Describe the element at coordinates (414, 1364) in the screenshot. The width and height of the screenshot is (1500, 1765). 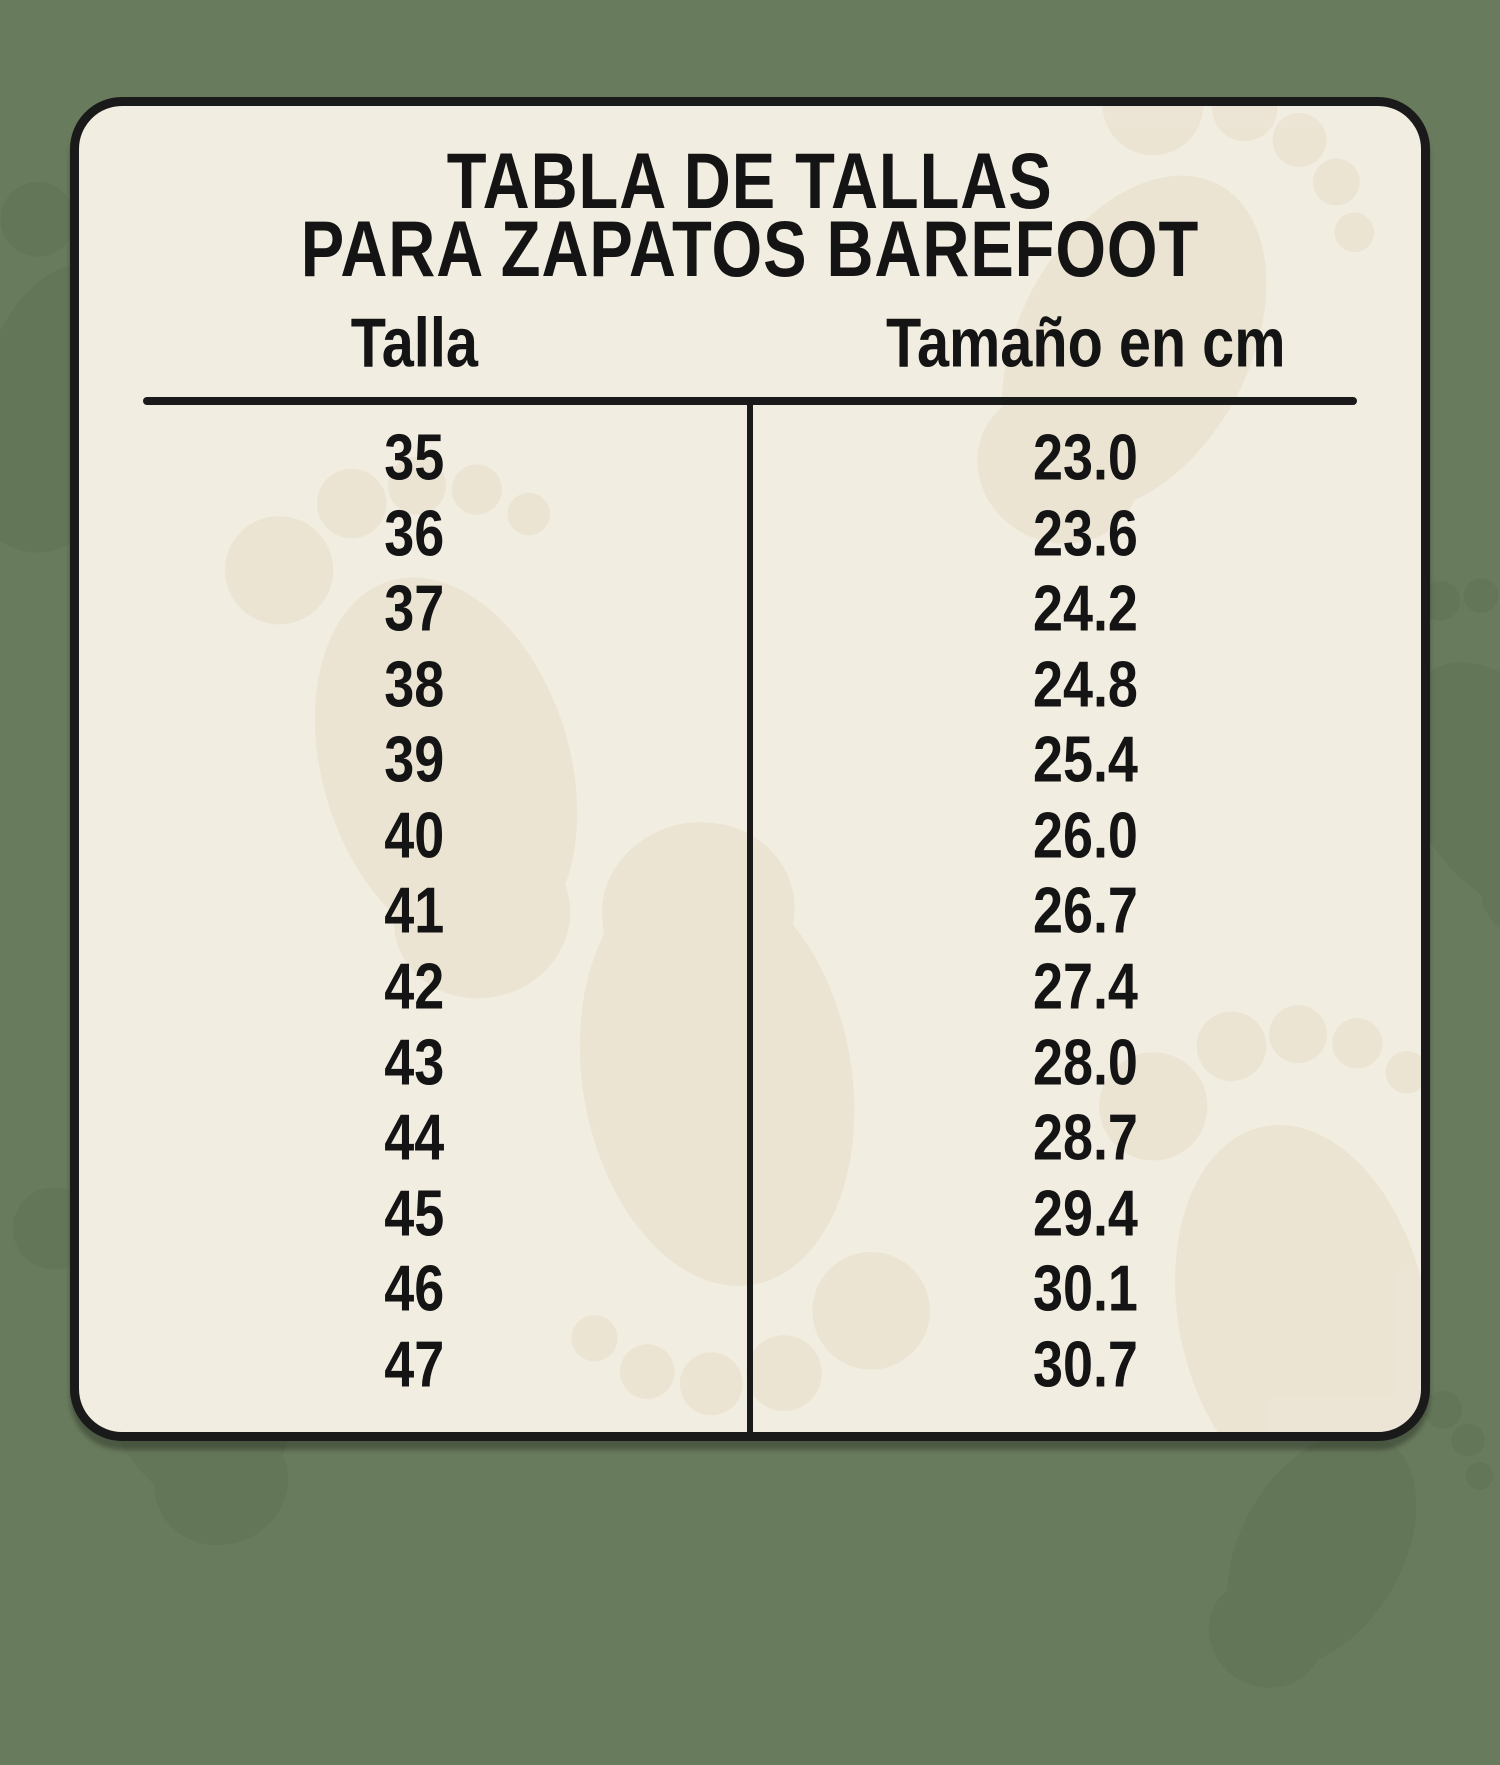
I see `talla-cell: 47` at that location.